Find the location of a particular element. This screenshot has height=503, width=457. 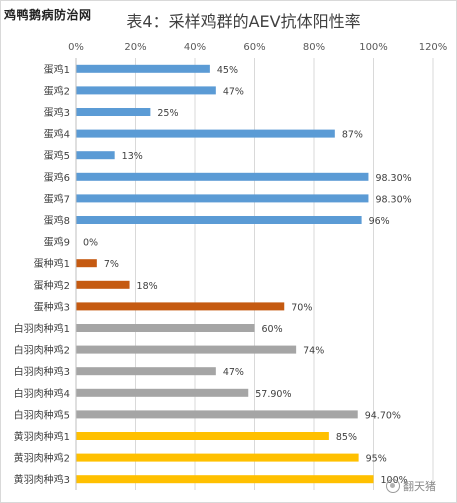

category-label: 蛋种鸡1 is located at coordinates (52, 263).